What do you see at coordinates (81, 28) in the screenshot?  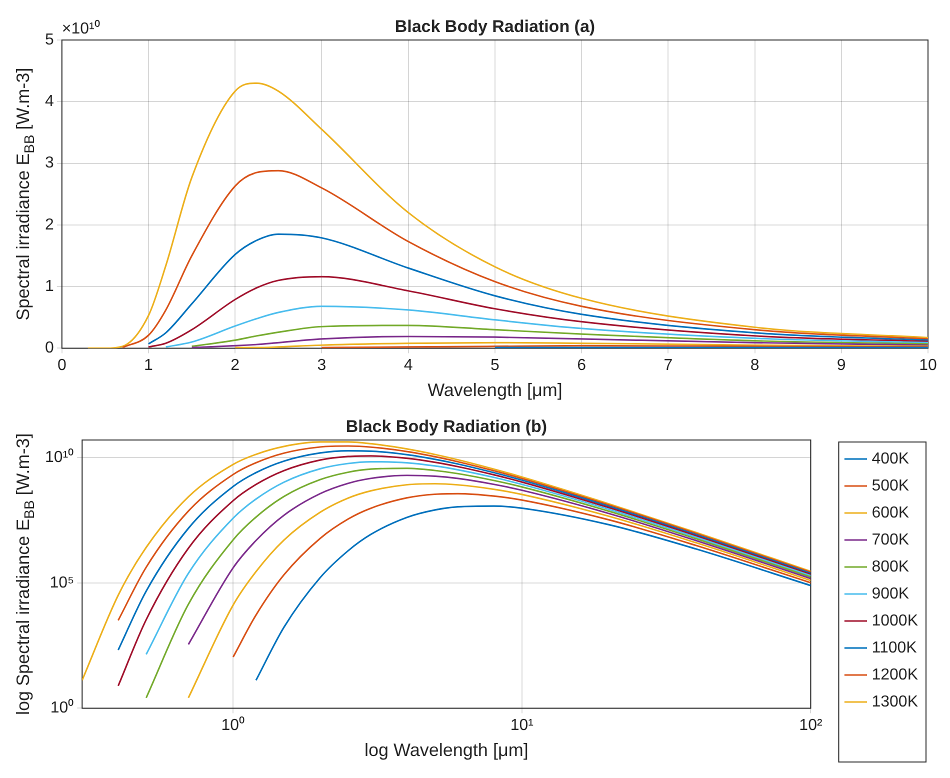 I see `text: ×10¹⁰` at bounding box center [81, 28].